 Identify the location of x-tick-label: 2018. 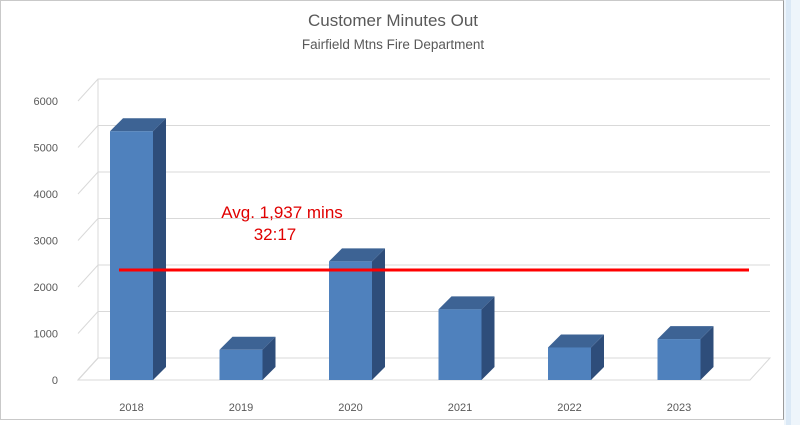
(131, 408).